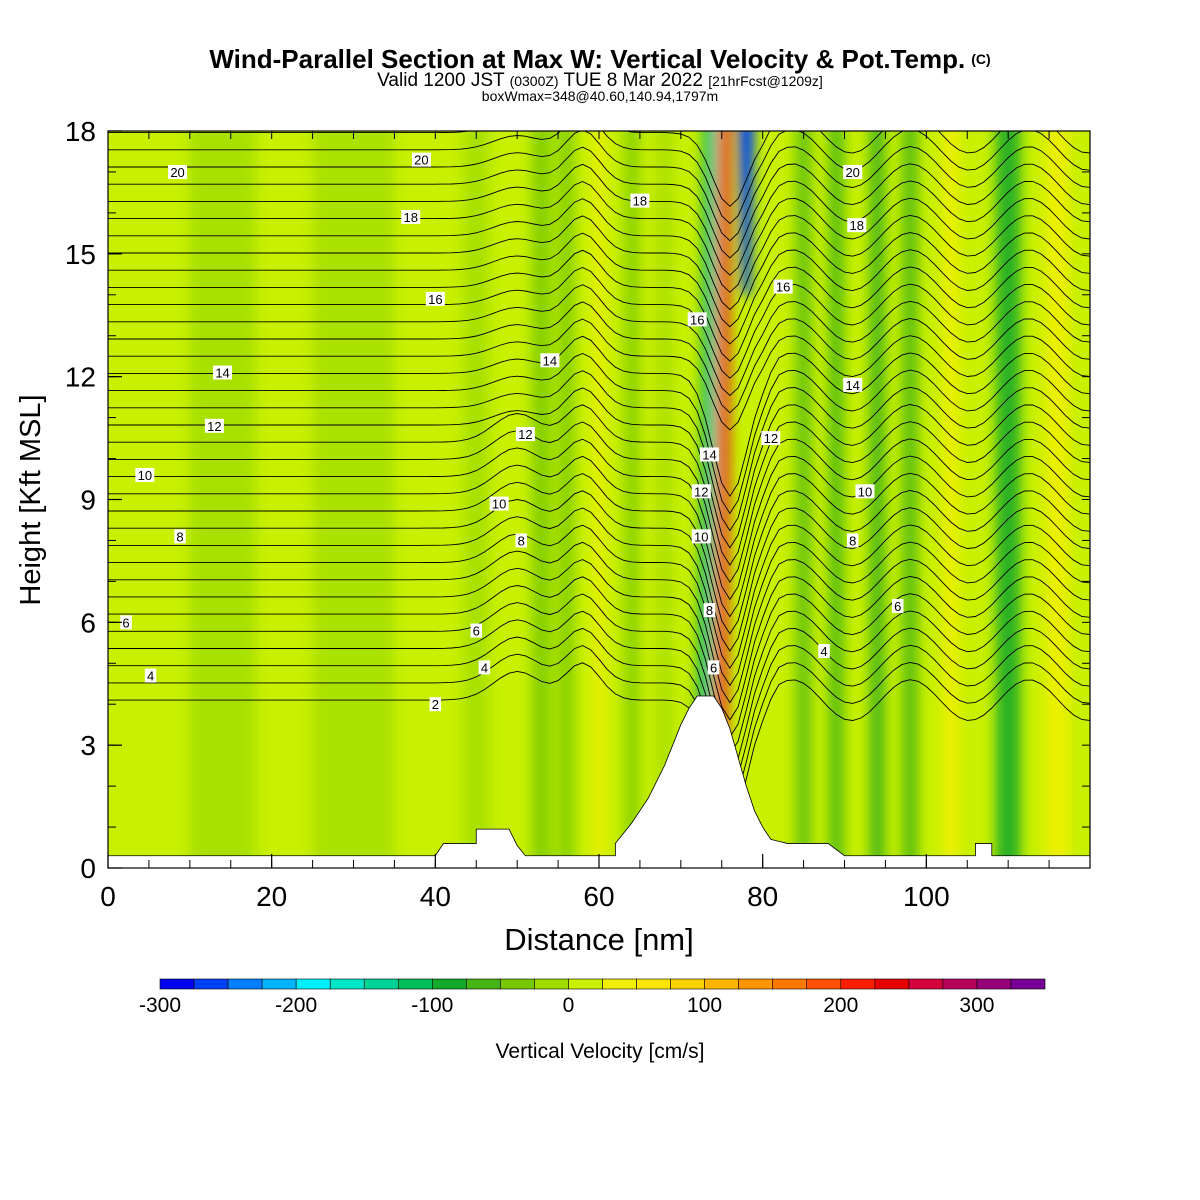 This screenshot has height=1200, width=1200. Describe the element at coordinates (765, 81) in the screenshot. I see `forecast-info: [21hrFcst@1209z]` at that location.